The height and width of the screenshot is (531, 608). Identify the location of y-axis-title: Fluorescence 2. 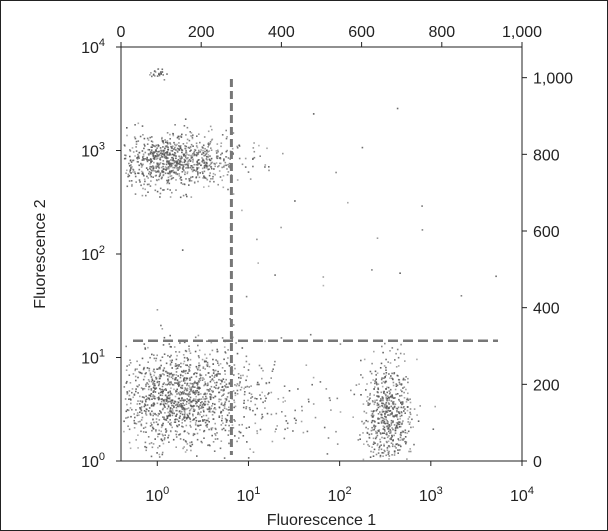
(40, 253).